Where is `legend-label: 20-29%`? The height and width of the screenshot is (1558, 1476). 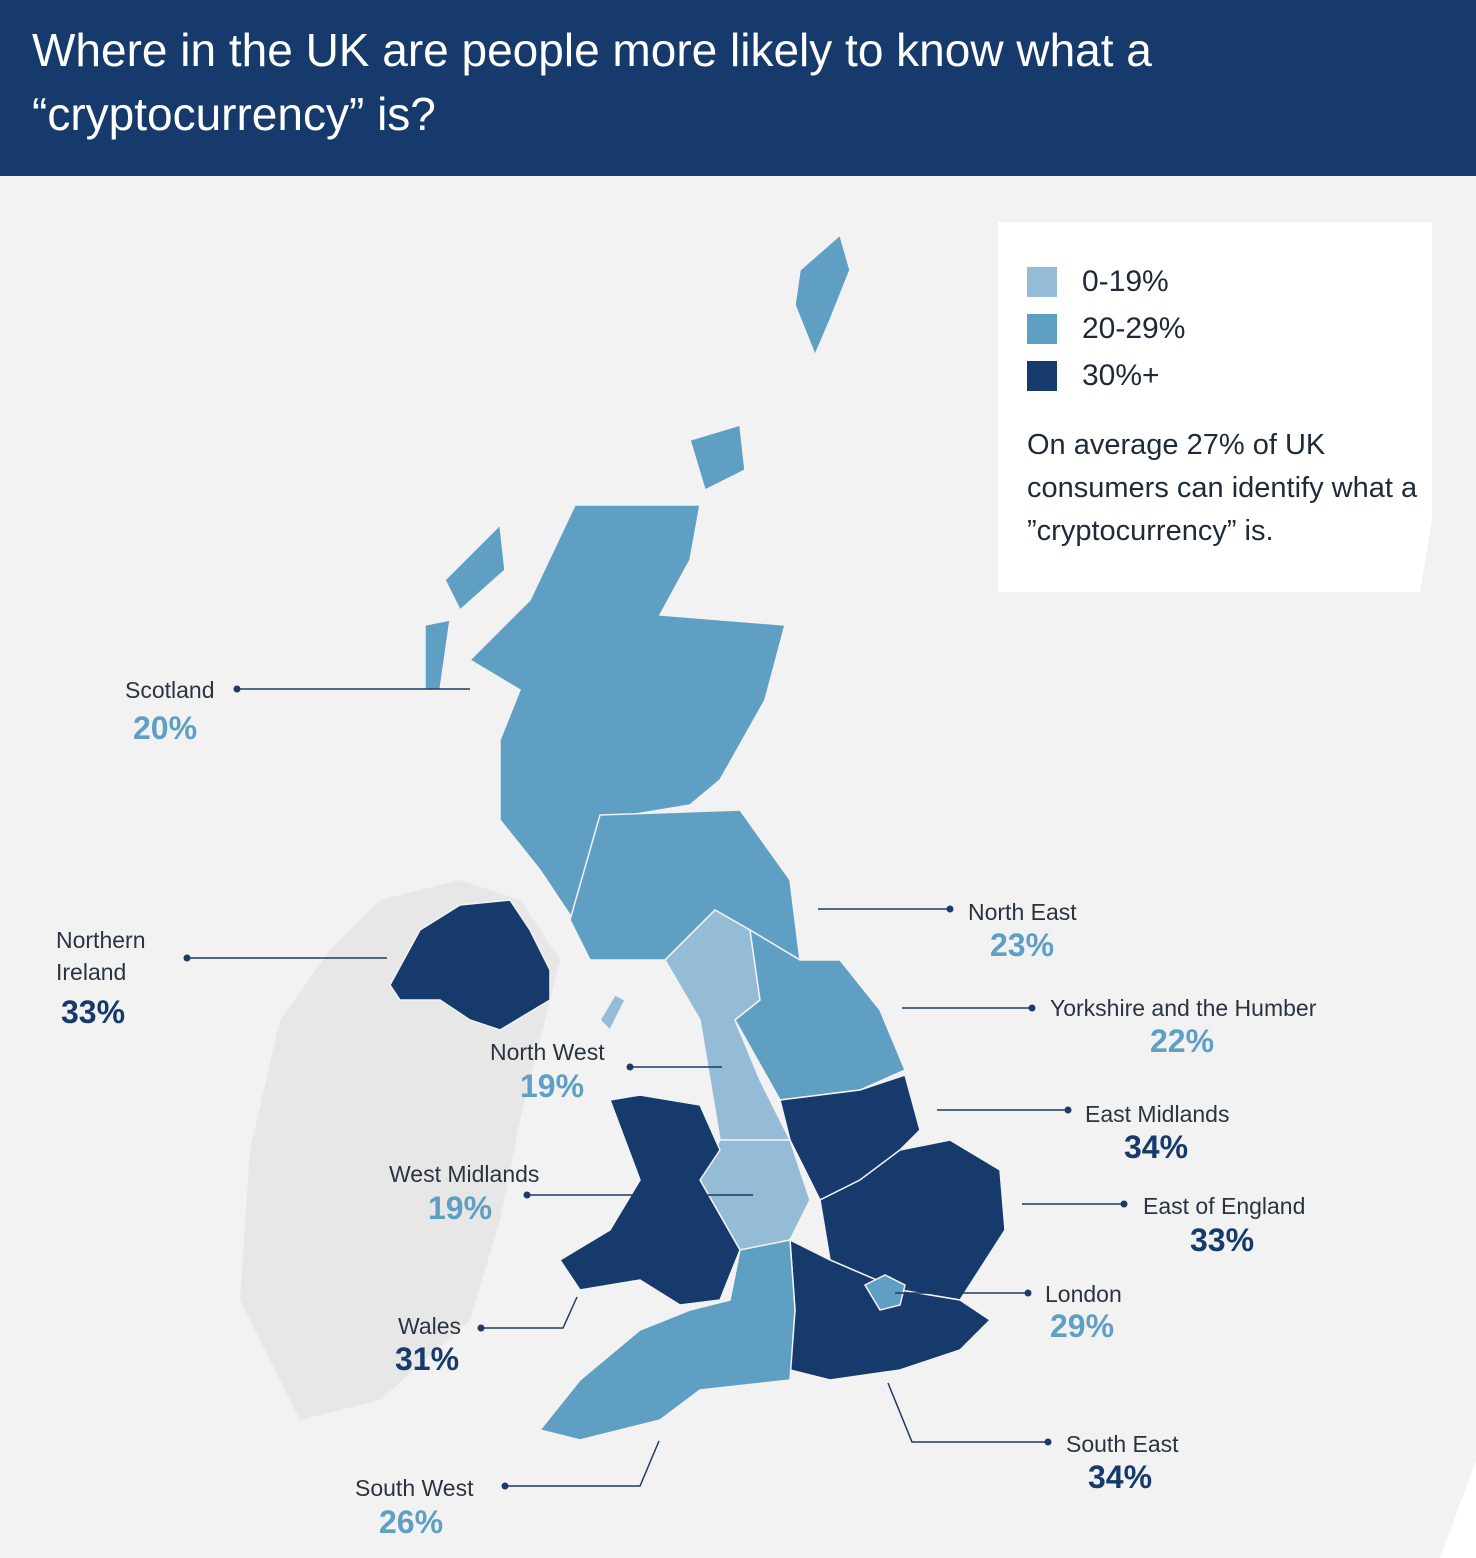 legend-label: 20-29% is located at coordinates (1134, 328).